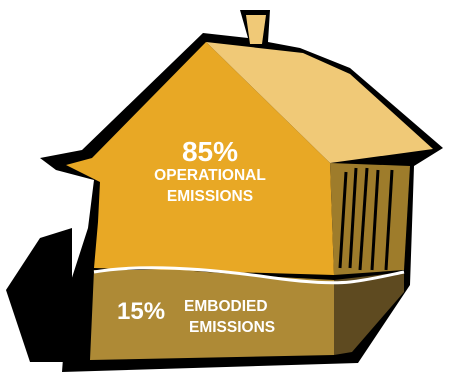 The image size is (454, 383). What do you see at coordinates (226, 306) in the screenshot?
I see `embodied-label-line1: EMBODIED` at bounding box center [226, 306].